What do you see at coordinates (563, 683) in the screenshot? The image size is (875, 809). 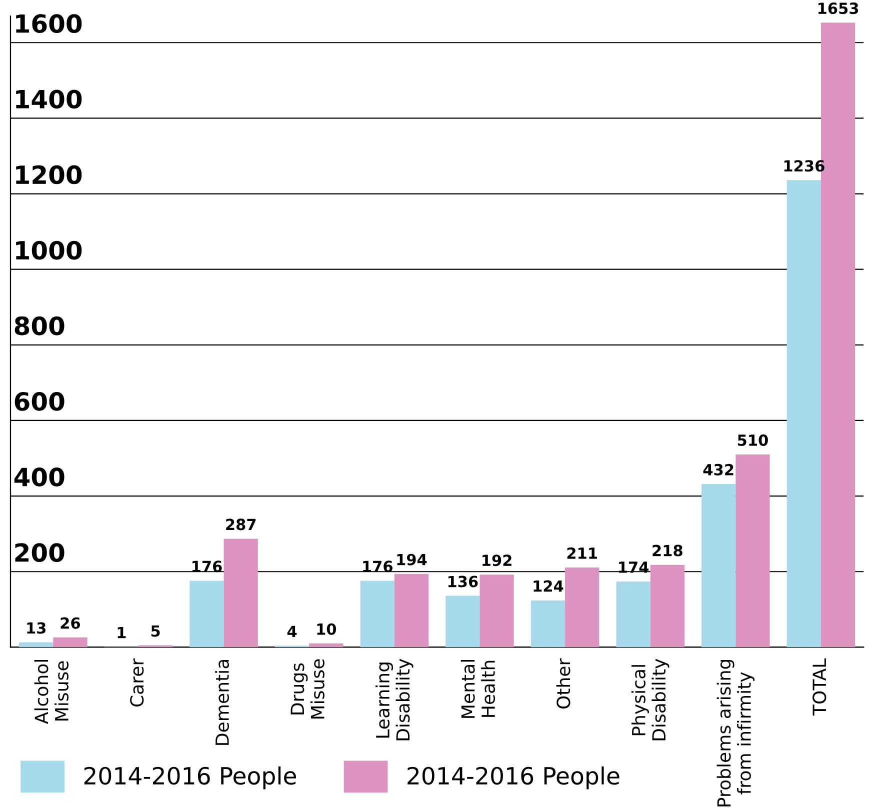 I see `x-tick-label: Other` at bounding box center [563, 683].